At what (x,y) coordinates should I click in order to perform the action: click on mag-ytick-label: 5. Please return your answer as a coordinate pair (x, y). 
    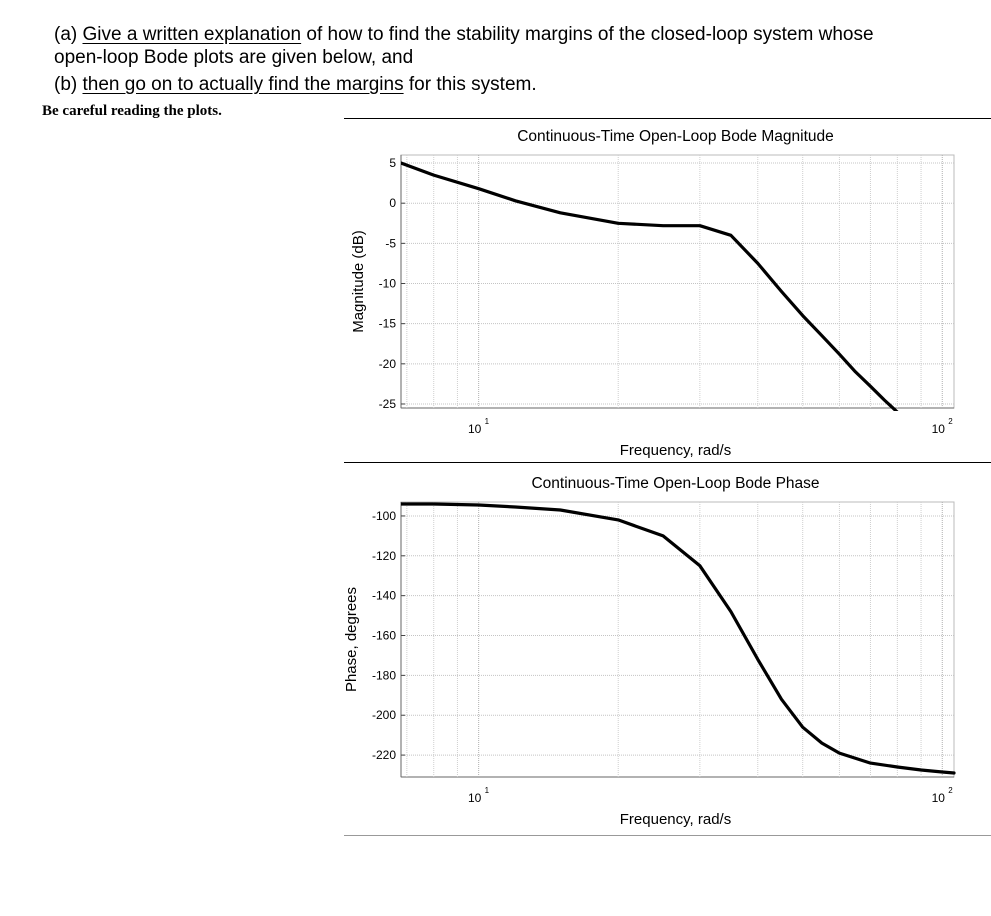
    Looking at the image, I should click on (392, 163).